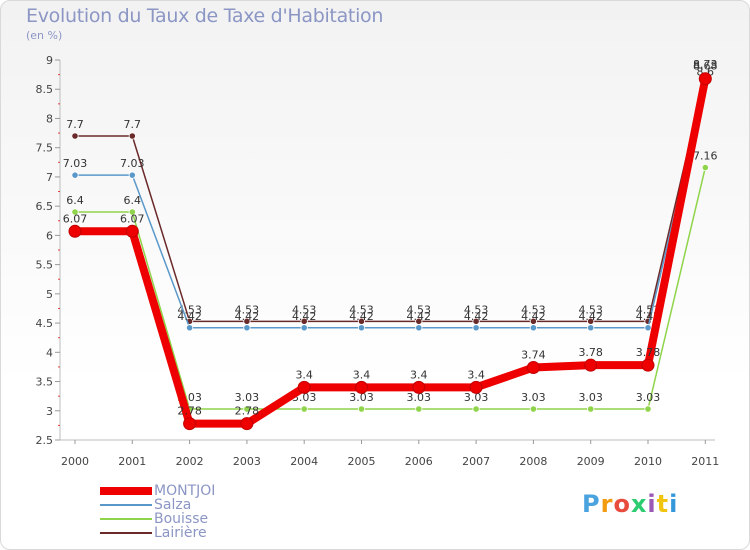  I want to click on y-tick-label: 9, so click(49, 60).